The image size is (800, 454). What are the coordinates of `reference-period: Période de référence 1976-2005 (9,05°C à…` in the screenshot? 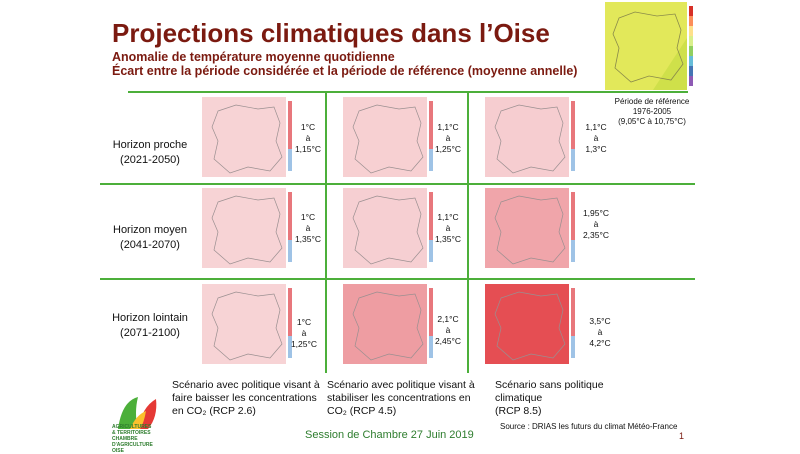 It's located at (652, 112).